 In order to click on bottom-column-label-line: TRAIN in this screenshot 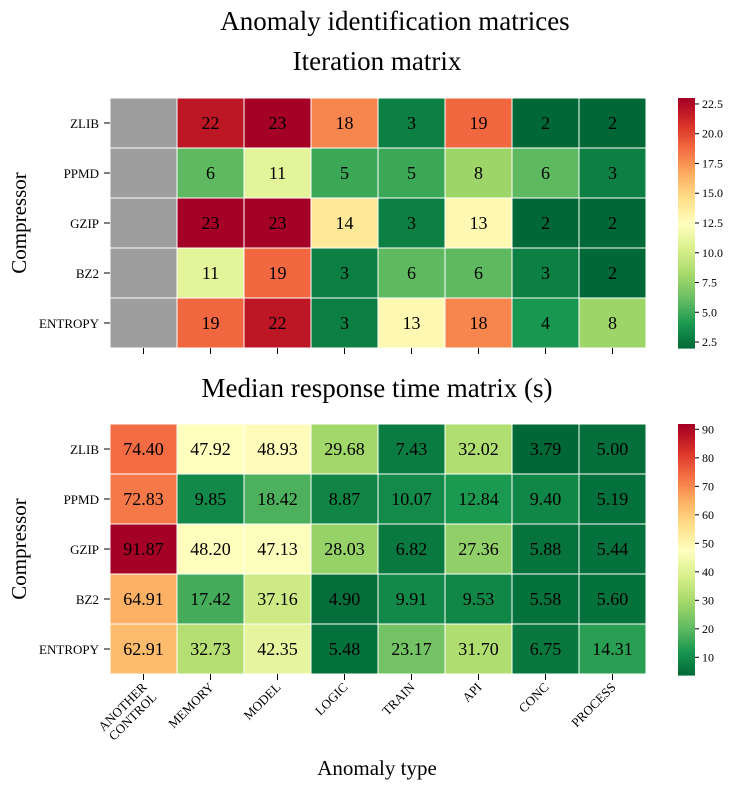, I will do `click(398, 698)`.